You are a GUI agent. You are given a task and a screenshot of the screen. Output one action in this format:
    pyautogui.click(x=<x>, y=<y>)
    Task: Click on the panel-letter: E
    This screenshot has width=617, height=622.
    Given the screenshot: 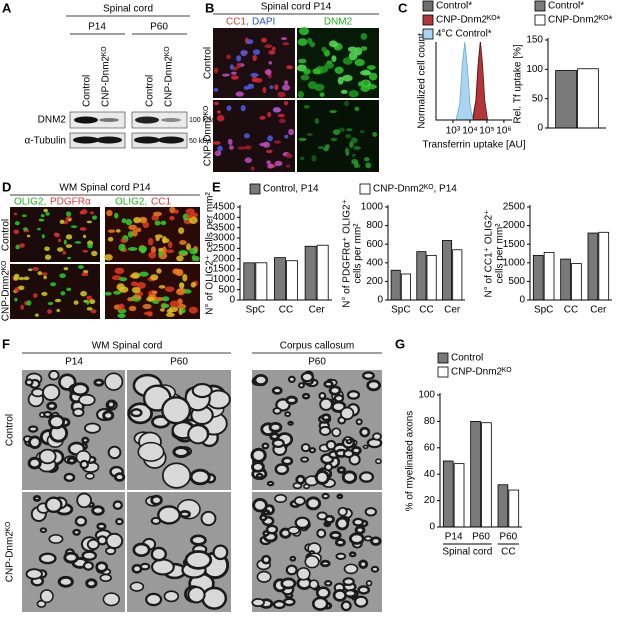 What is the action you would take?
    pyautogui.click(x=216, y=186)
    